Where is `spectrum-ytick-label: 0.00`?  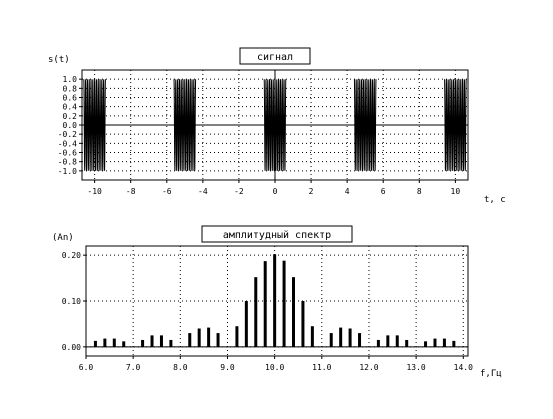
spectrum-ytick-label: 0.00 is located at coordinates (71, 347).